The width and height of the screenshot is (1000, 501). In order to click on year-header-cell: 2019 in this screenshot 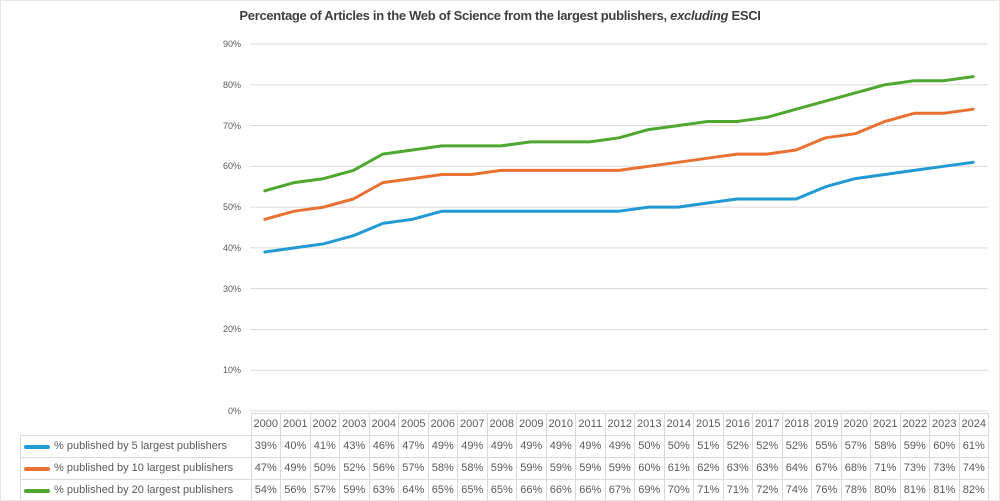, I will do `click(826, 424)`.